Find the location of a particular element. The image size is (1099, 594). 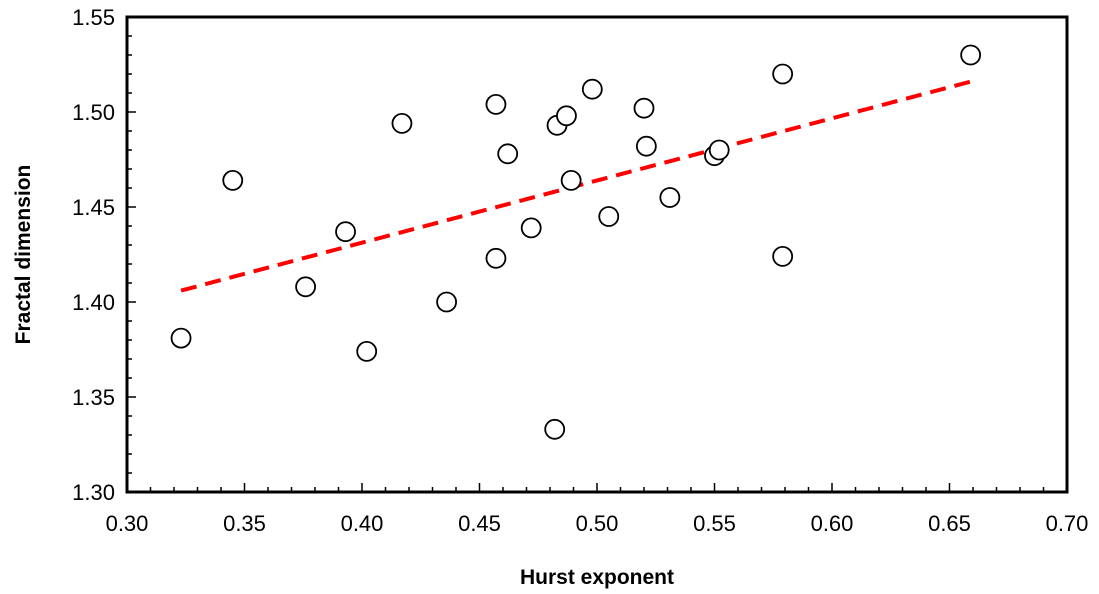

y-axis-title: Fractal dimension is located at coordinates (23, 255).